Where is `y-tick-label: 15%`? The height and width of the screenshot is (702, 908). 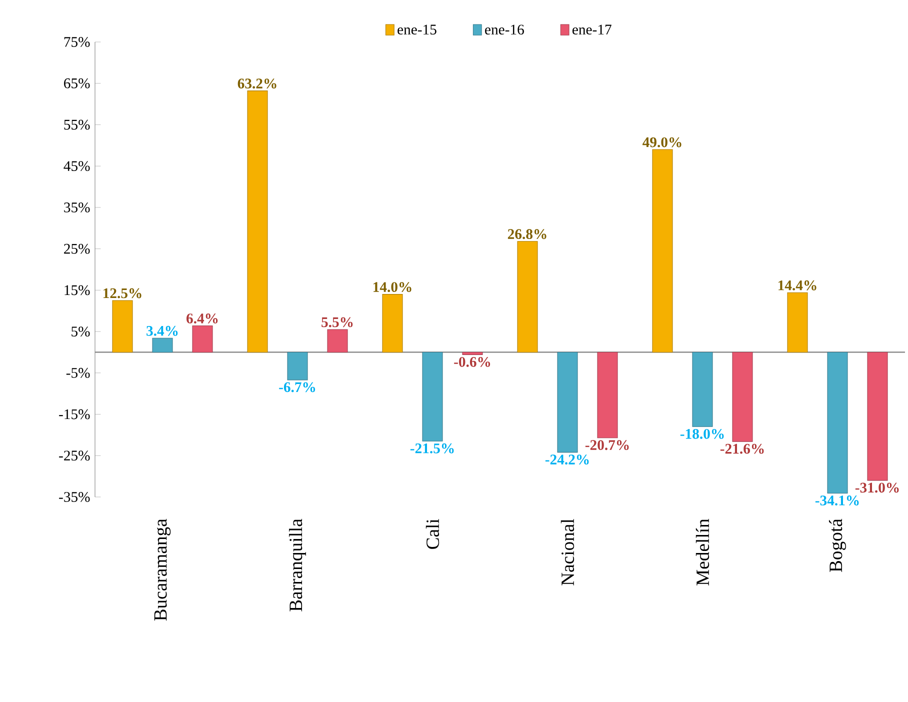
y-tick-label: 15% is located at coordinates (77, 290).